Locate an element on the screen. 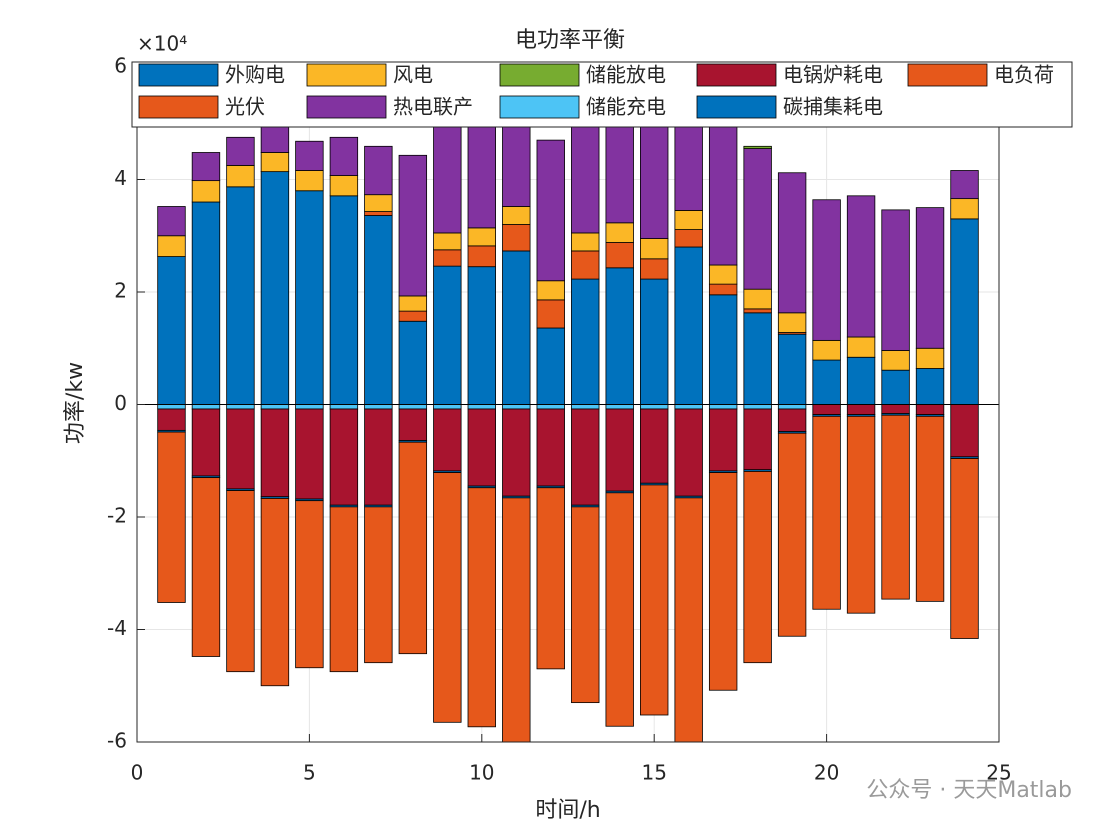 This screenshot has width=1108, height=833. y-tick-label: 6 is located at coordinates (120, 66).